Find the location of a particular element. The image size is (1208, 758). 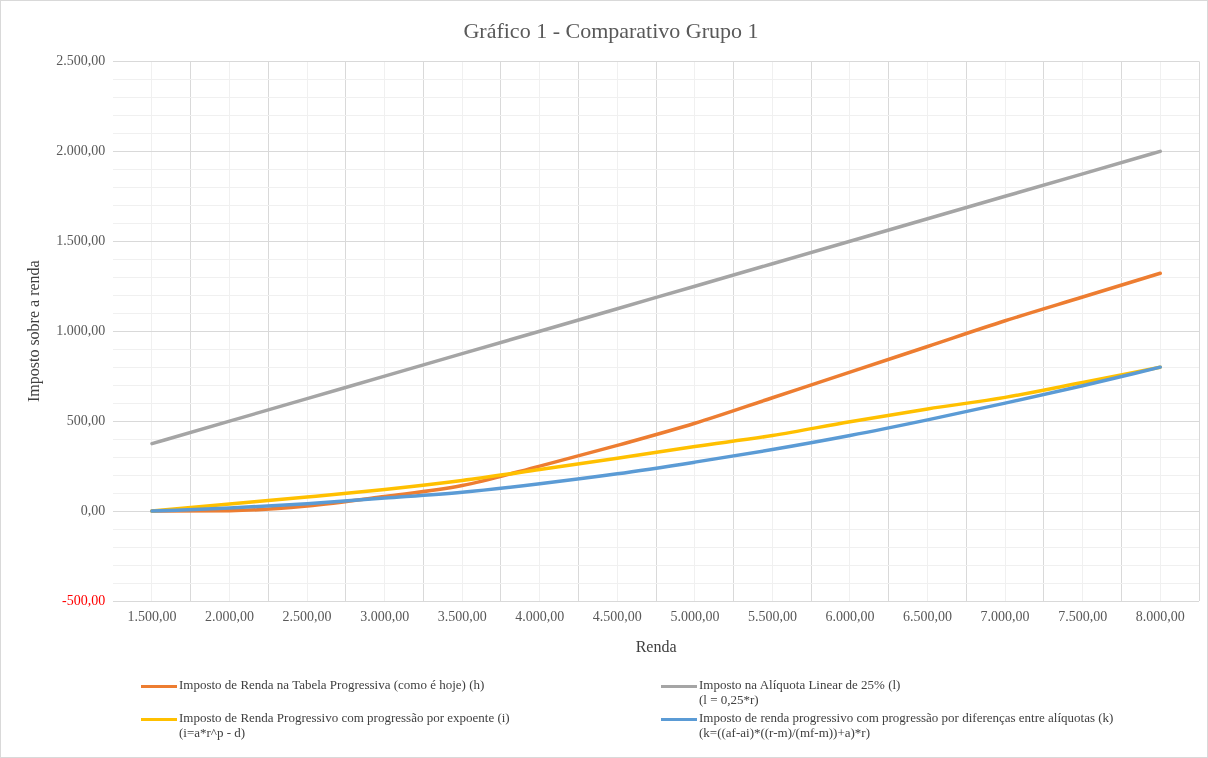

x-tick-label: 5.500,00 is located at coordinates (772, 617).